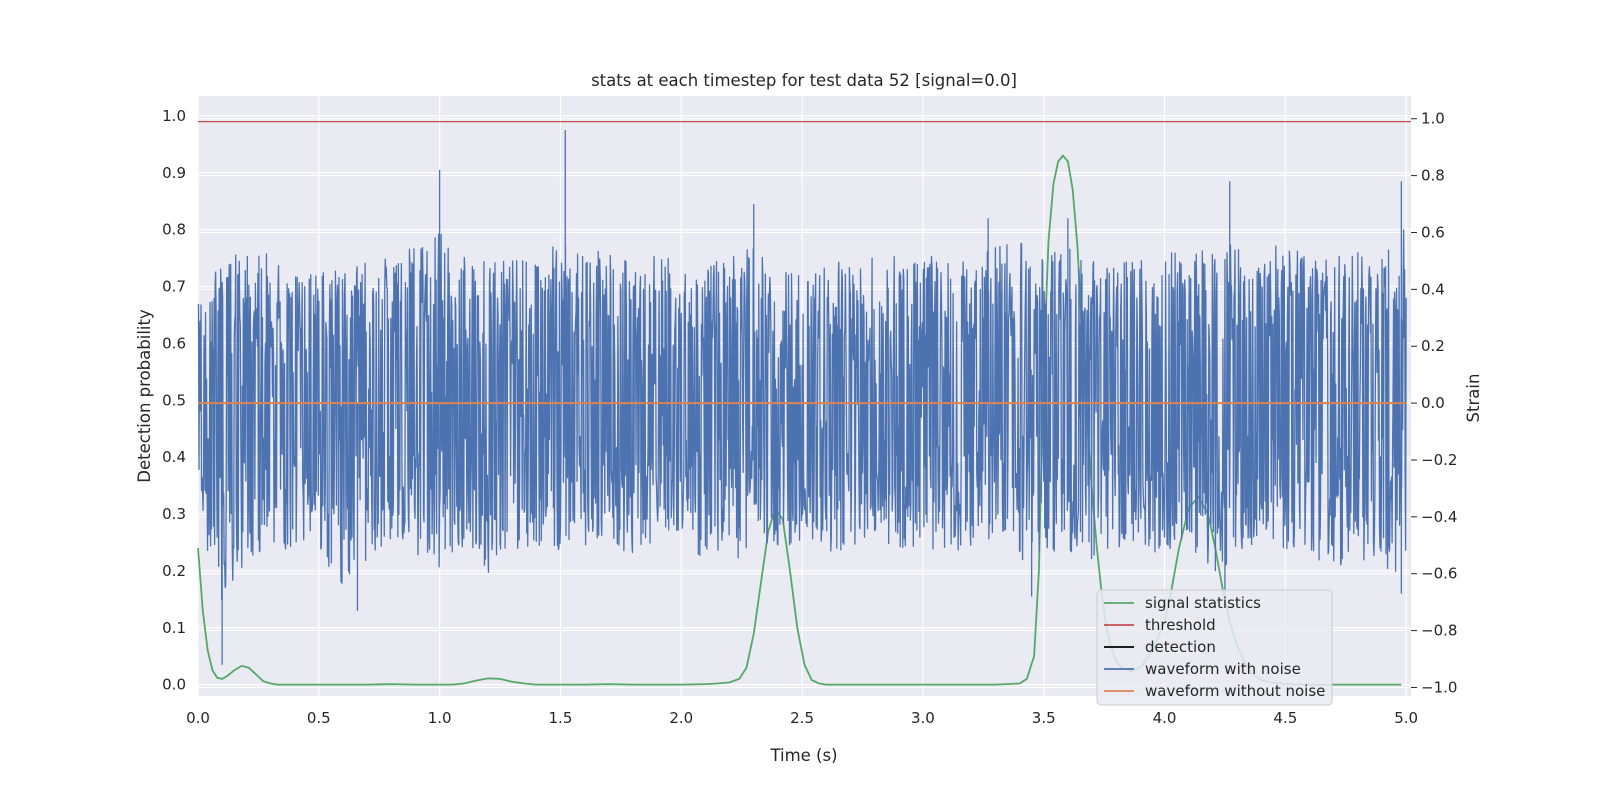 The image size is (1600, 800). I want to click on y2-tick-label: 1.0, so click(1433, 119).